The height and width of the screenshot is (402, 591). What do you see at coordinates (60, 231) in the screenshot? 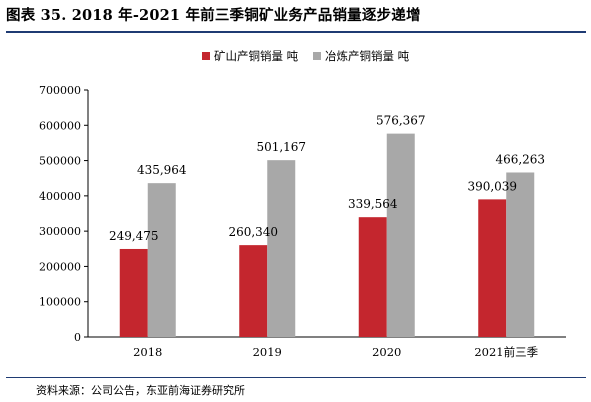
I see `y-tick-label: 300000` at bounding box center [60, 231].